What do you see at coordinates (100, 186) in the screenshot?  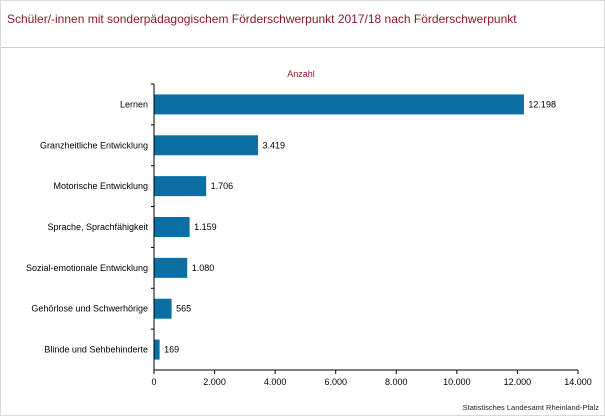 I see `category-label: Motorische Entwicklung` at bounding box center [100, 186].